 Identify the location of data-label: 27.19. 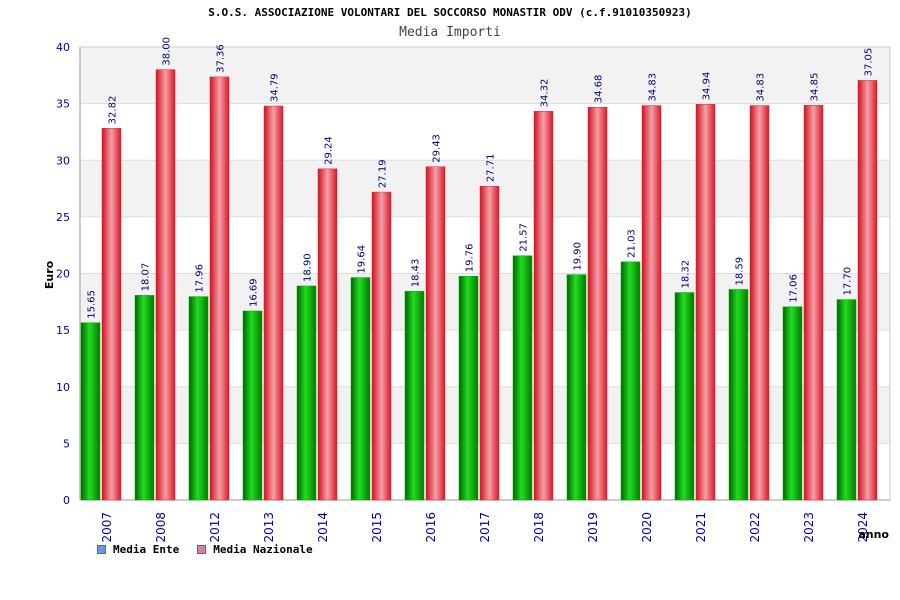
(383, 173).